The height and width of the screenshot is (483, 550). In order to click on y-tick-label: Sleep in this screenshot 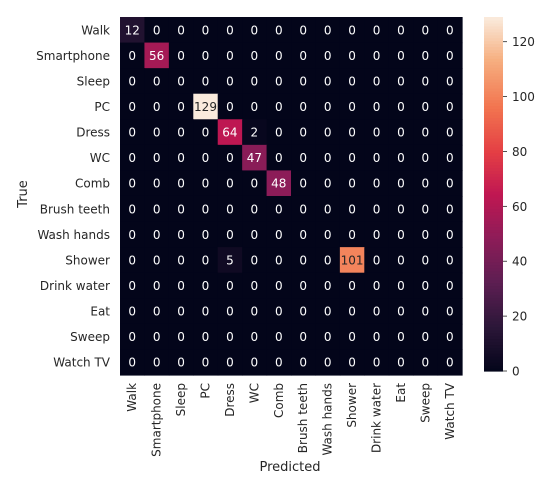, I will do `click(93, 81)`.